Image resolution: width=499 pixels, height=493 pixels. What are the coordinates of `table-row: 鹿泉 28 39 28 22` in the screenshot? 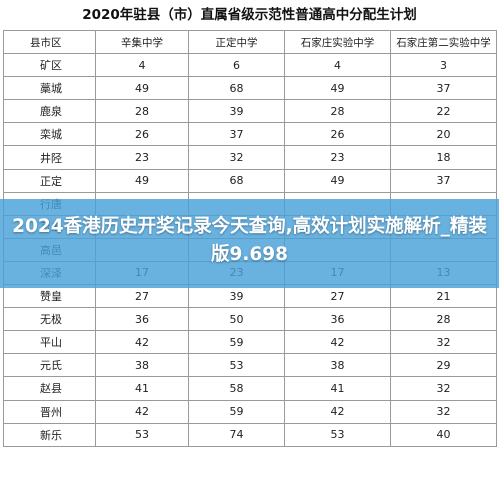 It's located at (250, 111).